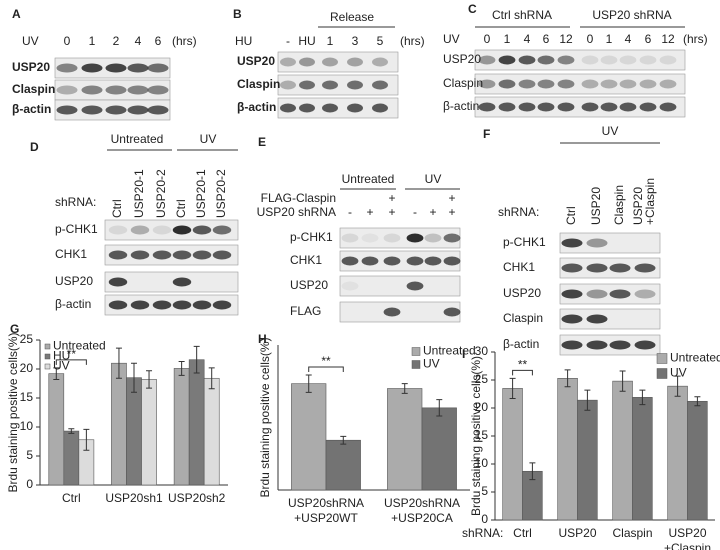 This screenshot has width=720, height=550. What do you see at coordinates (415, 212) in the screenshot?
I see `sign: -` at bounding box center [415, 212].